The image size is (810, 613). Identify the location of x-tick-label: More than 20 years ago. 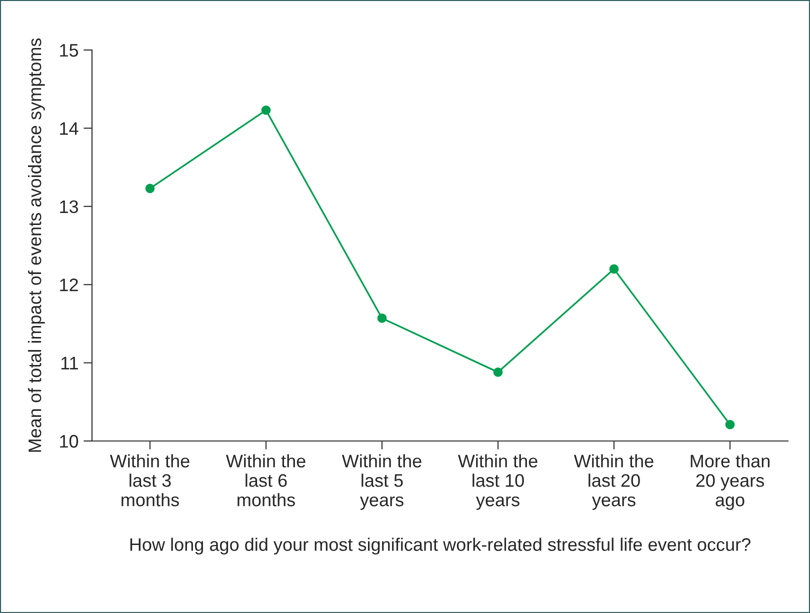
(730, 482).